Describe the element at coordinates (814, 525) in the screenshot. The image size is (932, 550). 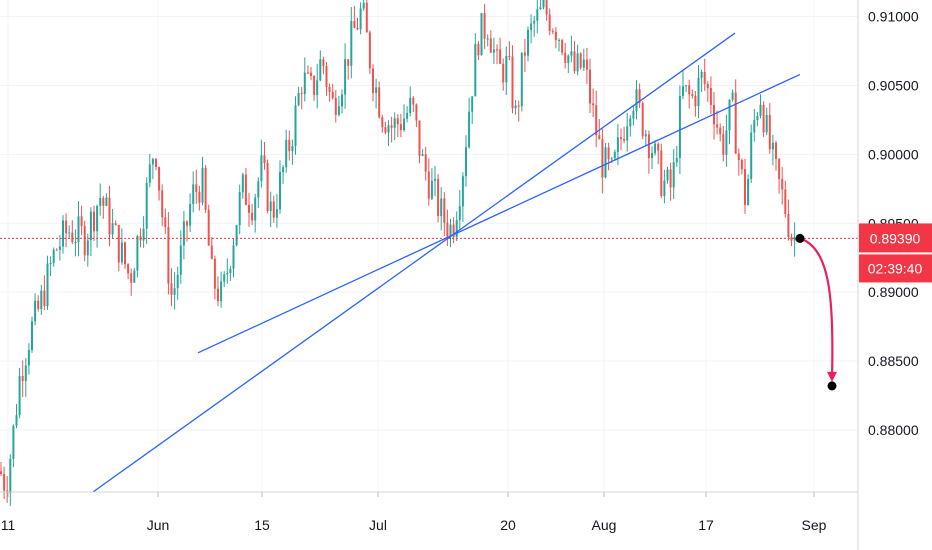
I see `x-tick-label: Sep` at that location.